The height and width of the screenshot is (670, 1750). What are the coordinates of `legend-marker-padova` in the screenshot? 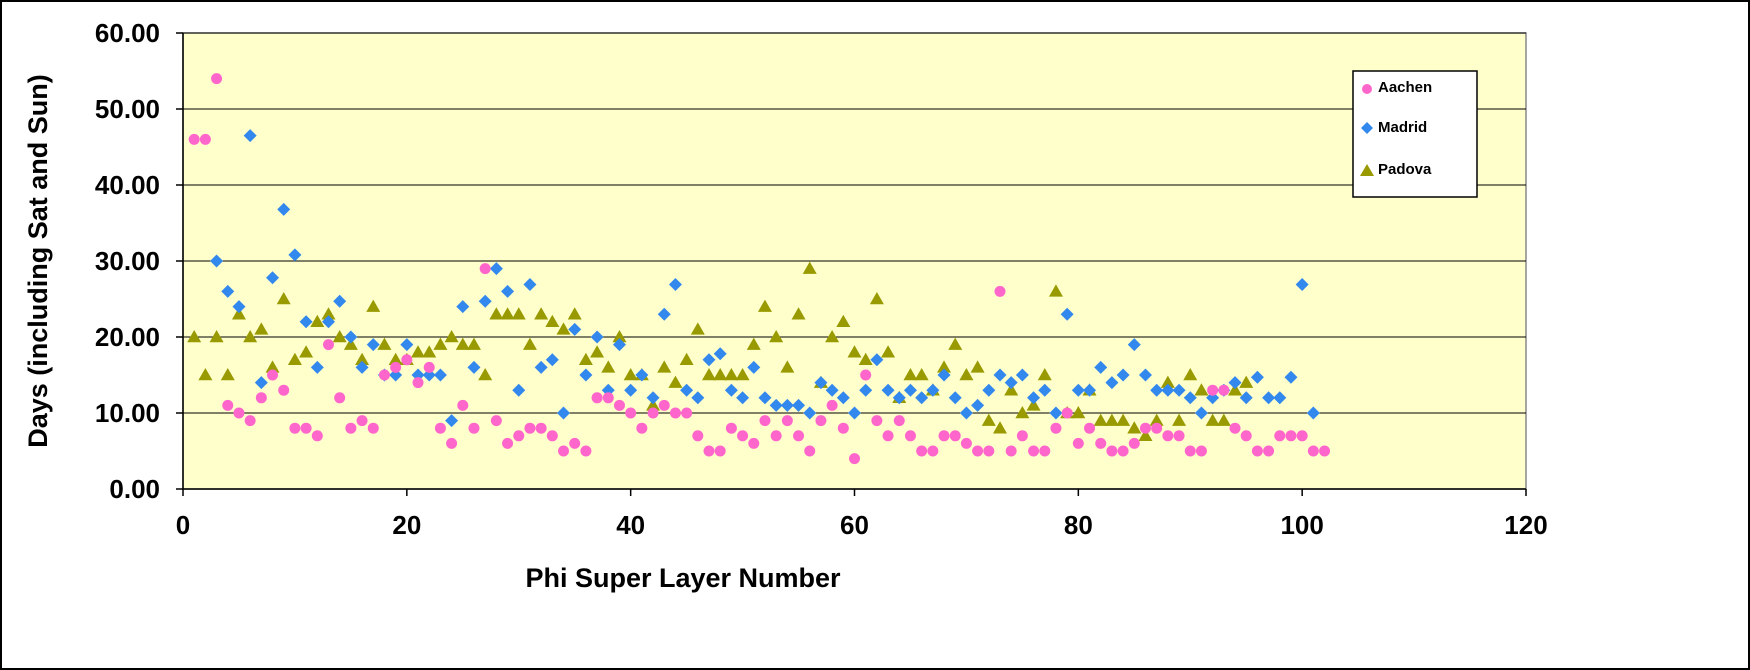 It's located at (1367, 170).